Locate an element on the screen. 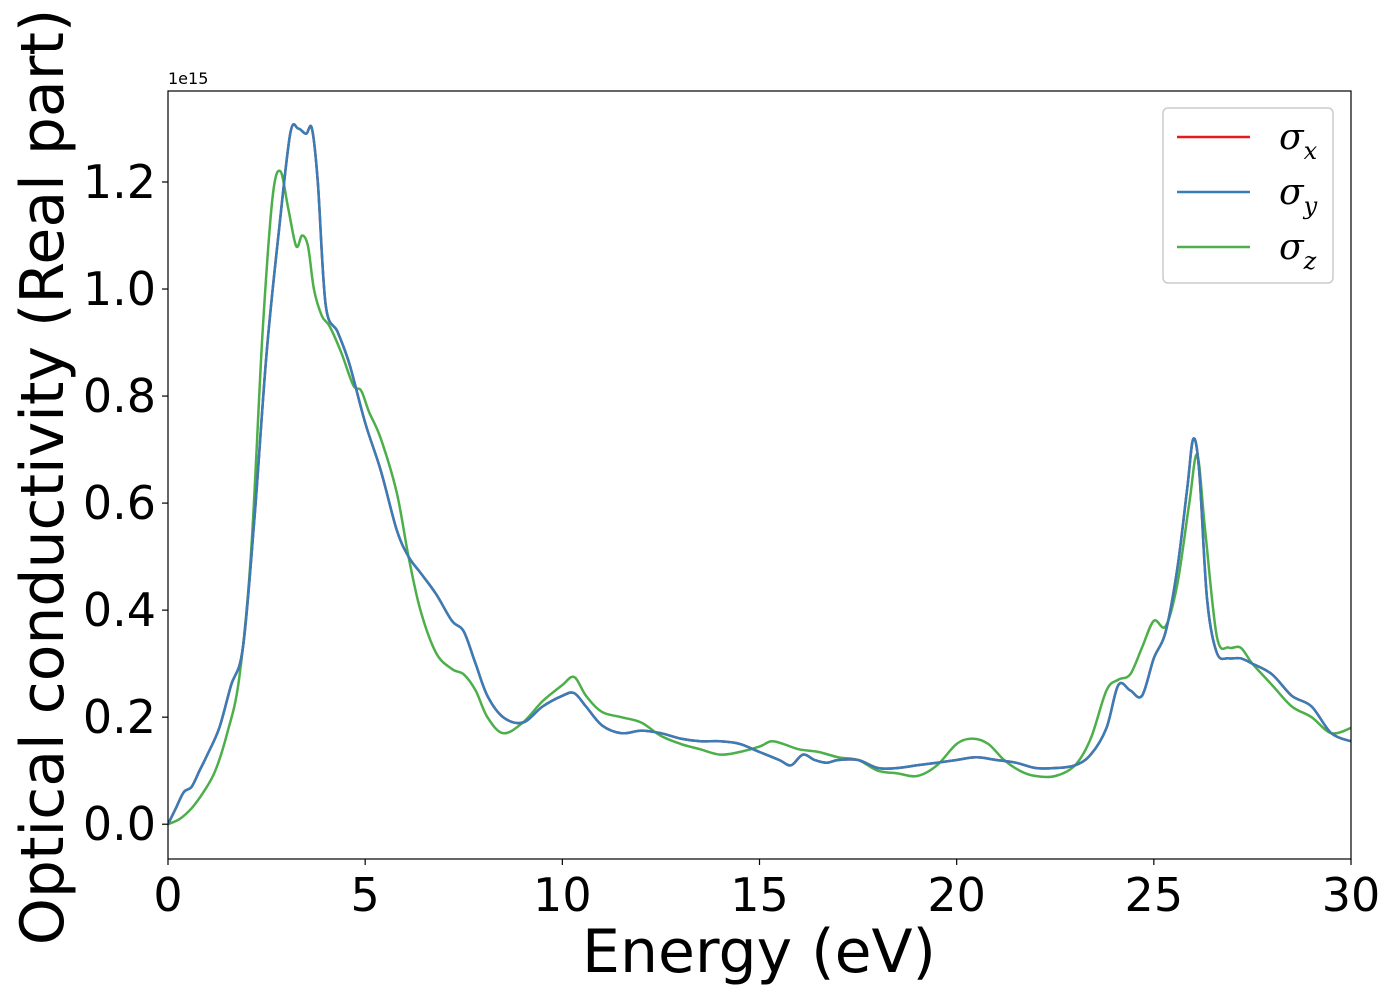  y-axis-title: Optical conductivity (Real part) is located at coordinates (43, 477).